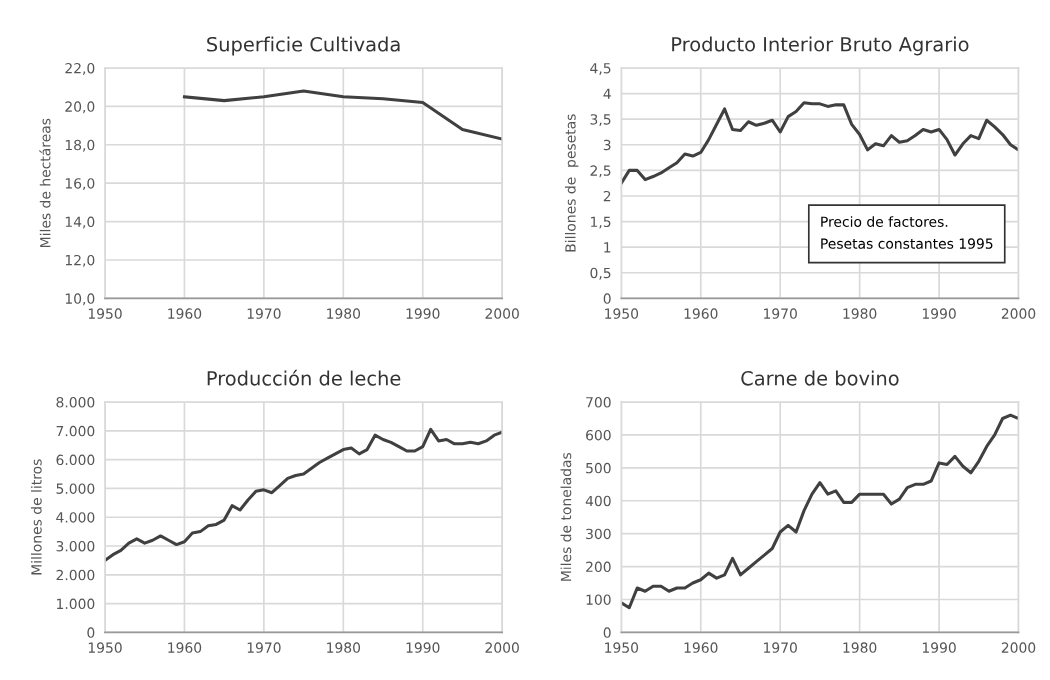 This screenshot has width=1050, height=680. What do you see at coordinates (820, 46) in the screenshot?
I see `chart-title: Producto Interior Bruto Agrario` at bounding box center [820, 46].